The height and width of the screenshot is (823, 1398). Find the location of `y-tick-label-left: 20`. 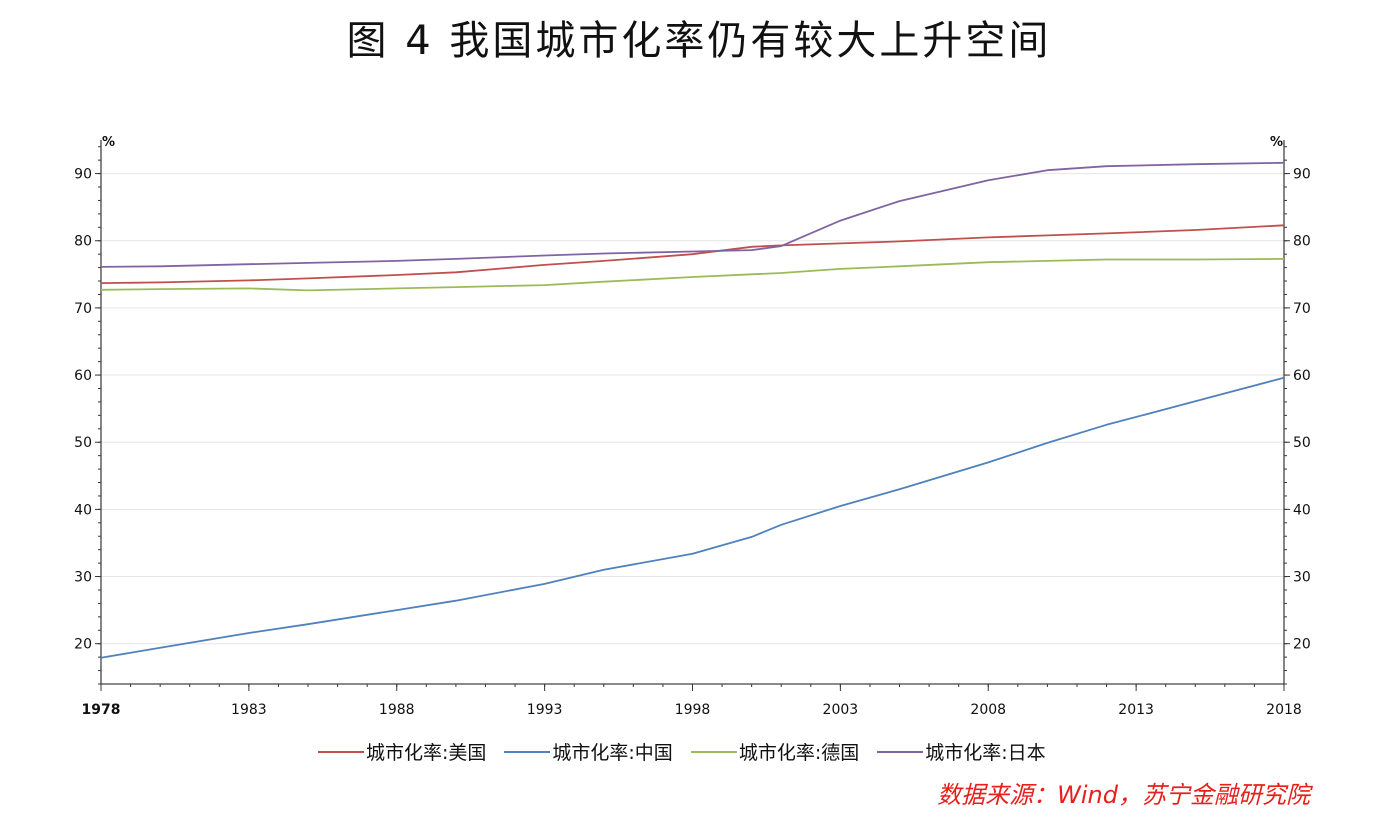

y-tick-label-left: 20 is located at coordinates (83, 645).